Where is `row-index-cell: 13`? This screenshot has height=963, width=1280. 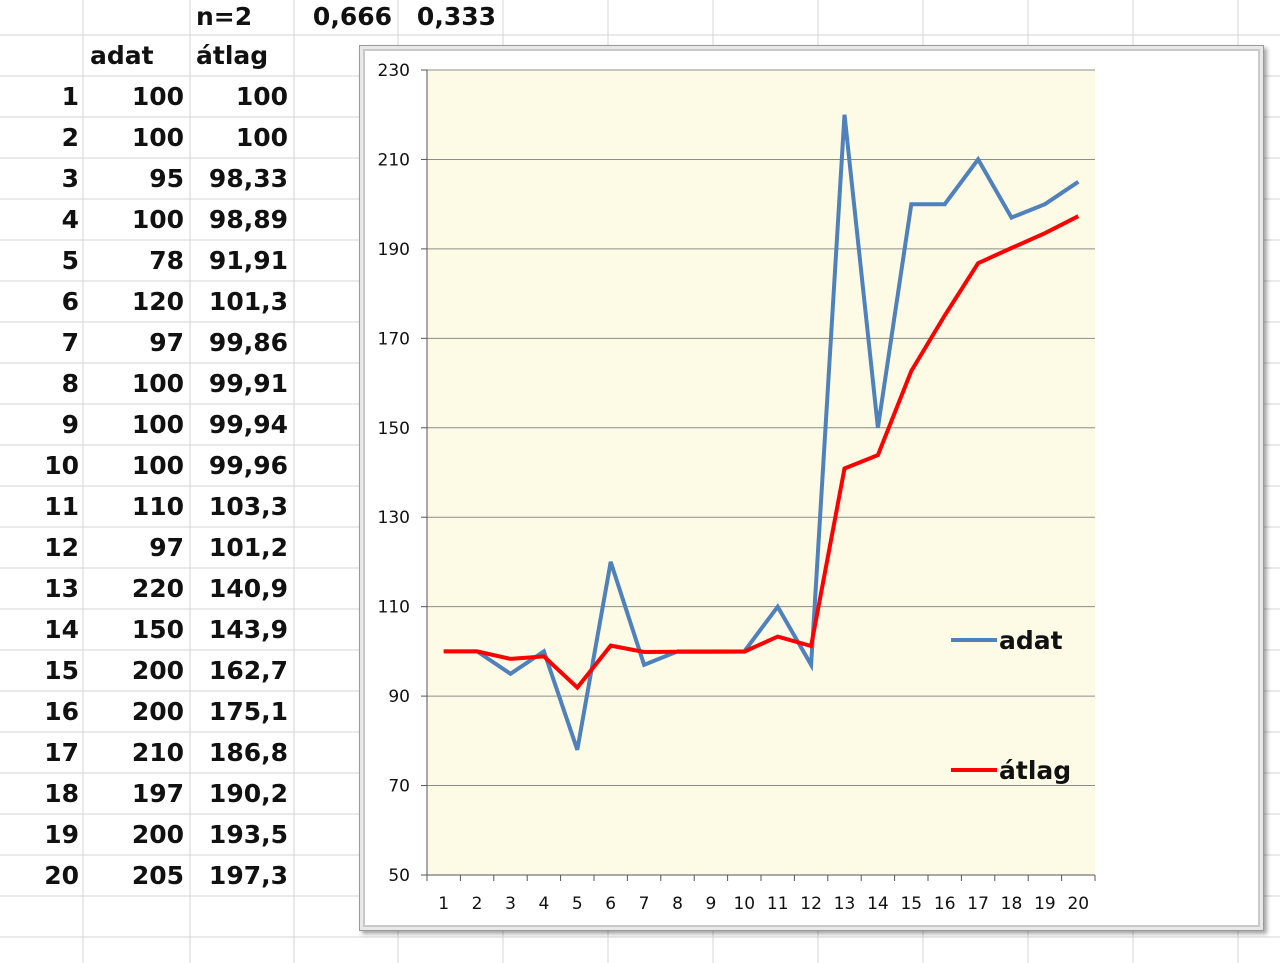
row-index-cell: 13 is located at coordinates (61, 588).